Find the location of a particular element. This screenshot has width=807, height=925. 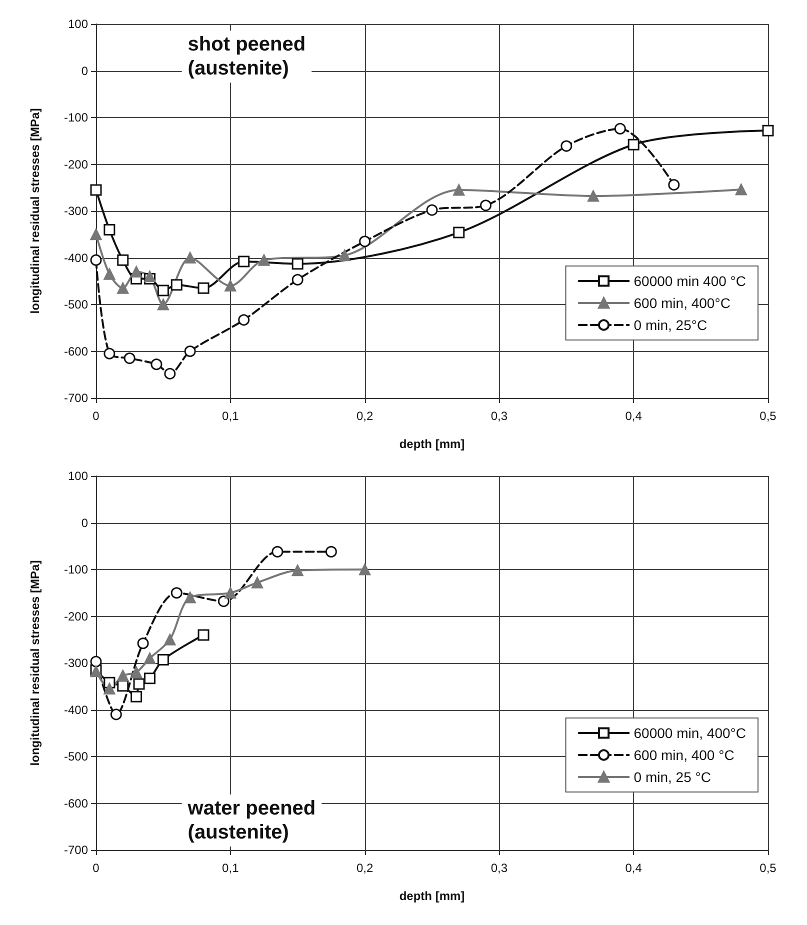

legend-label: 0 min, 25°C is located at coordinates (671, 325).